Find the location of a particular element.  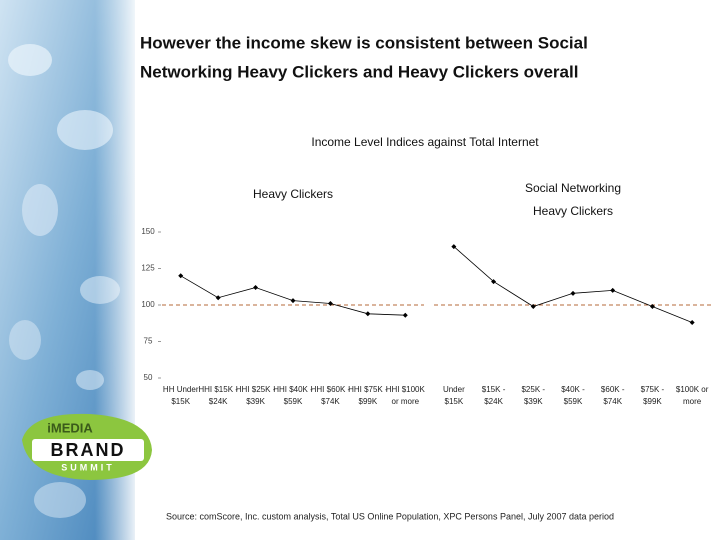

x-tick-label: $25K - is located at coordinates (533, 389).